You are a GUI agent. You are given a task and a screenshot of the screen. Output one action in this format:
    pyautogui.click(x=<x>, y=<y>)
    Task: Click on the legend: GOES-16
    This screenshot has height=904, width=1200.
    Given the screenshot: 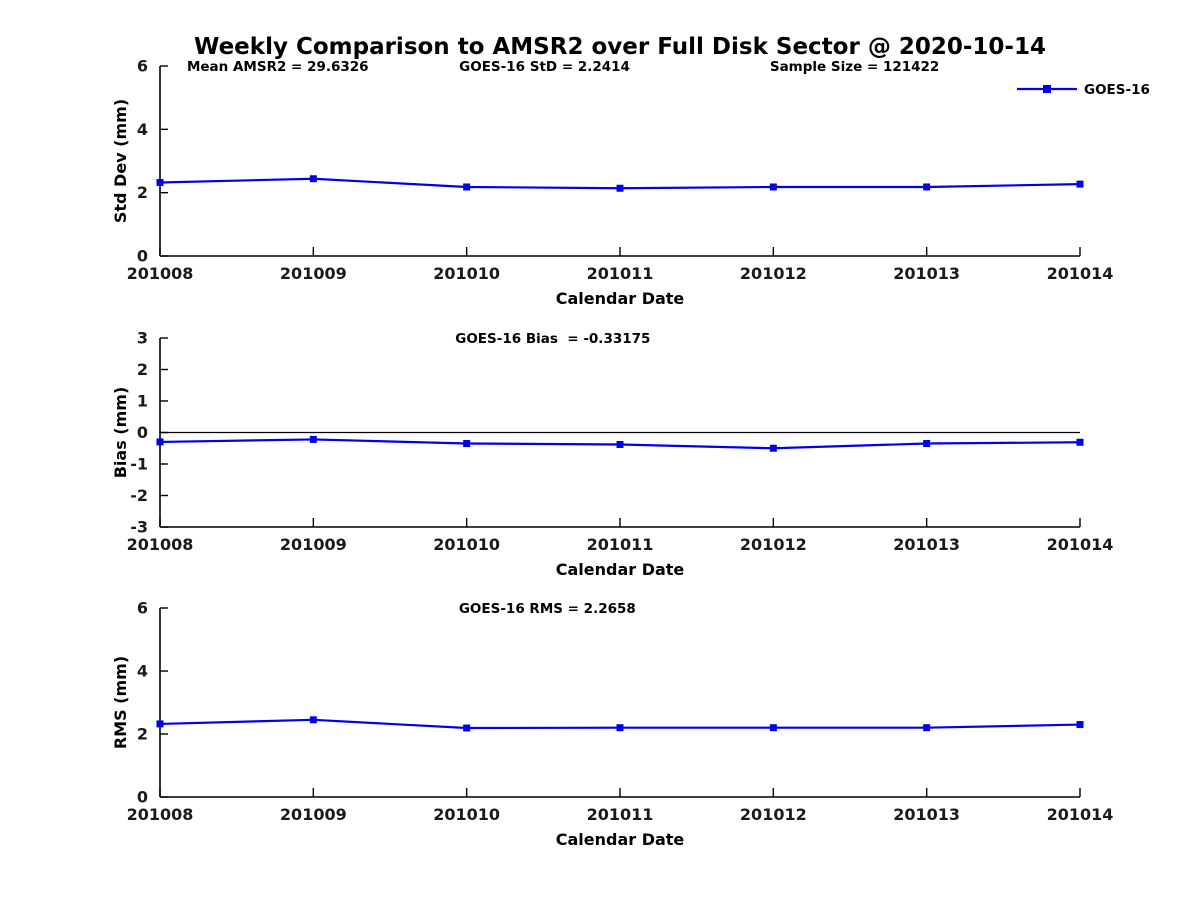 What is the action you would take?
    pyautogui.click(x=1083, y=90)
    